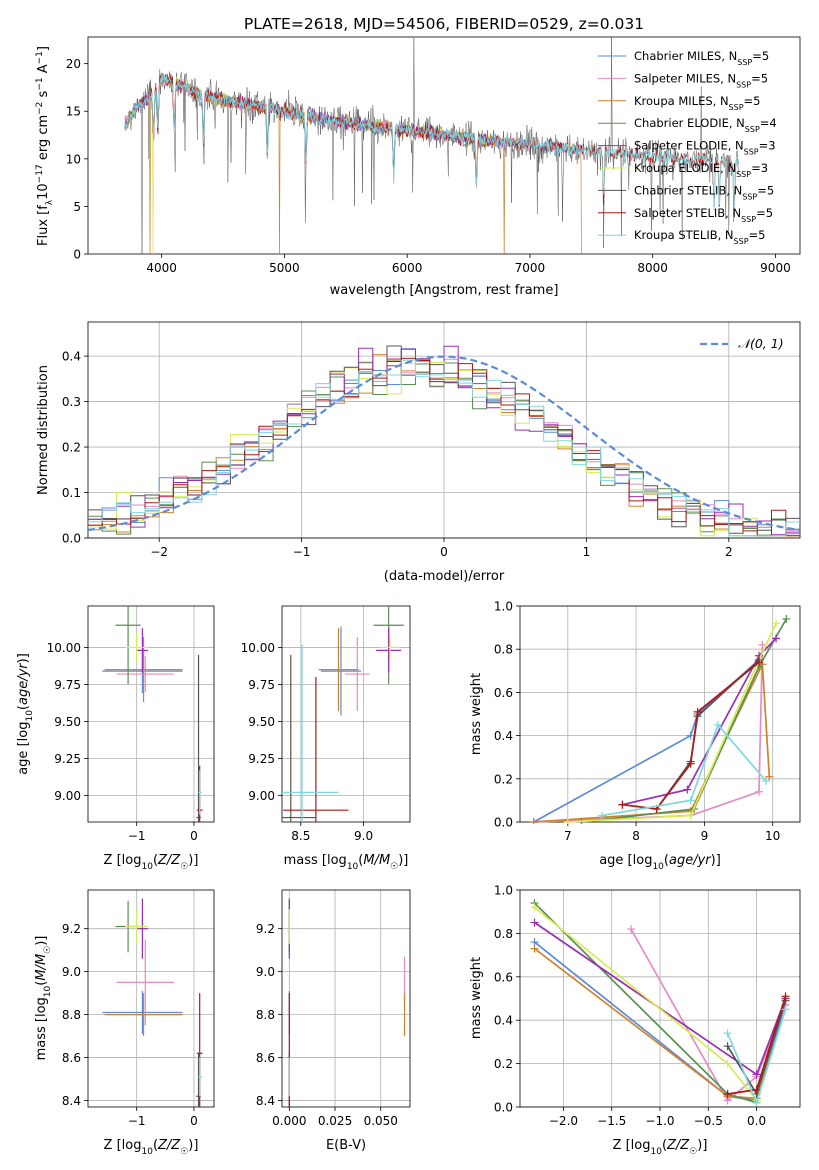 This screenshot has width=819, height=1170. Describe the element at coordinates (563, 1121) in the screenshot. I see `x-tick-label: −2.0` at that location.